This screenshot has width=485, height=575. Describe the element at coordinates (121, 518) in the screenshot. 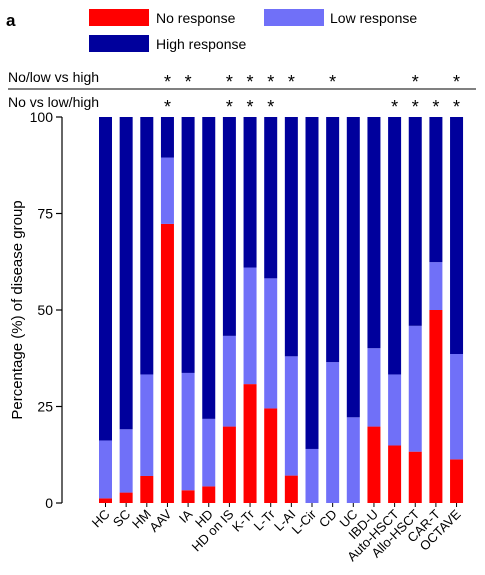

I see `x-tick-label: SC` at that location.